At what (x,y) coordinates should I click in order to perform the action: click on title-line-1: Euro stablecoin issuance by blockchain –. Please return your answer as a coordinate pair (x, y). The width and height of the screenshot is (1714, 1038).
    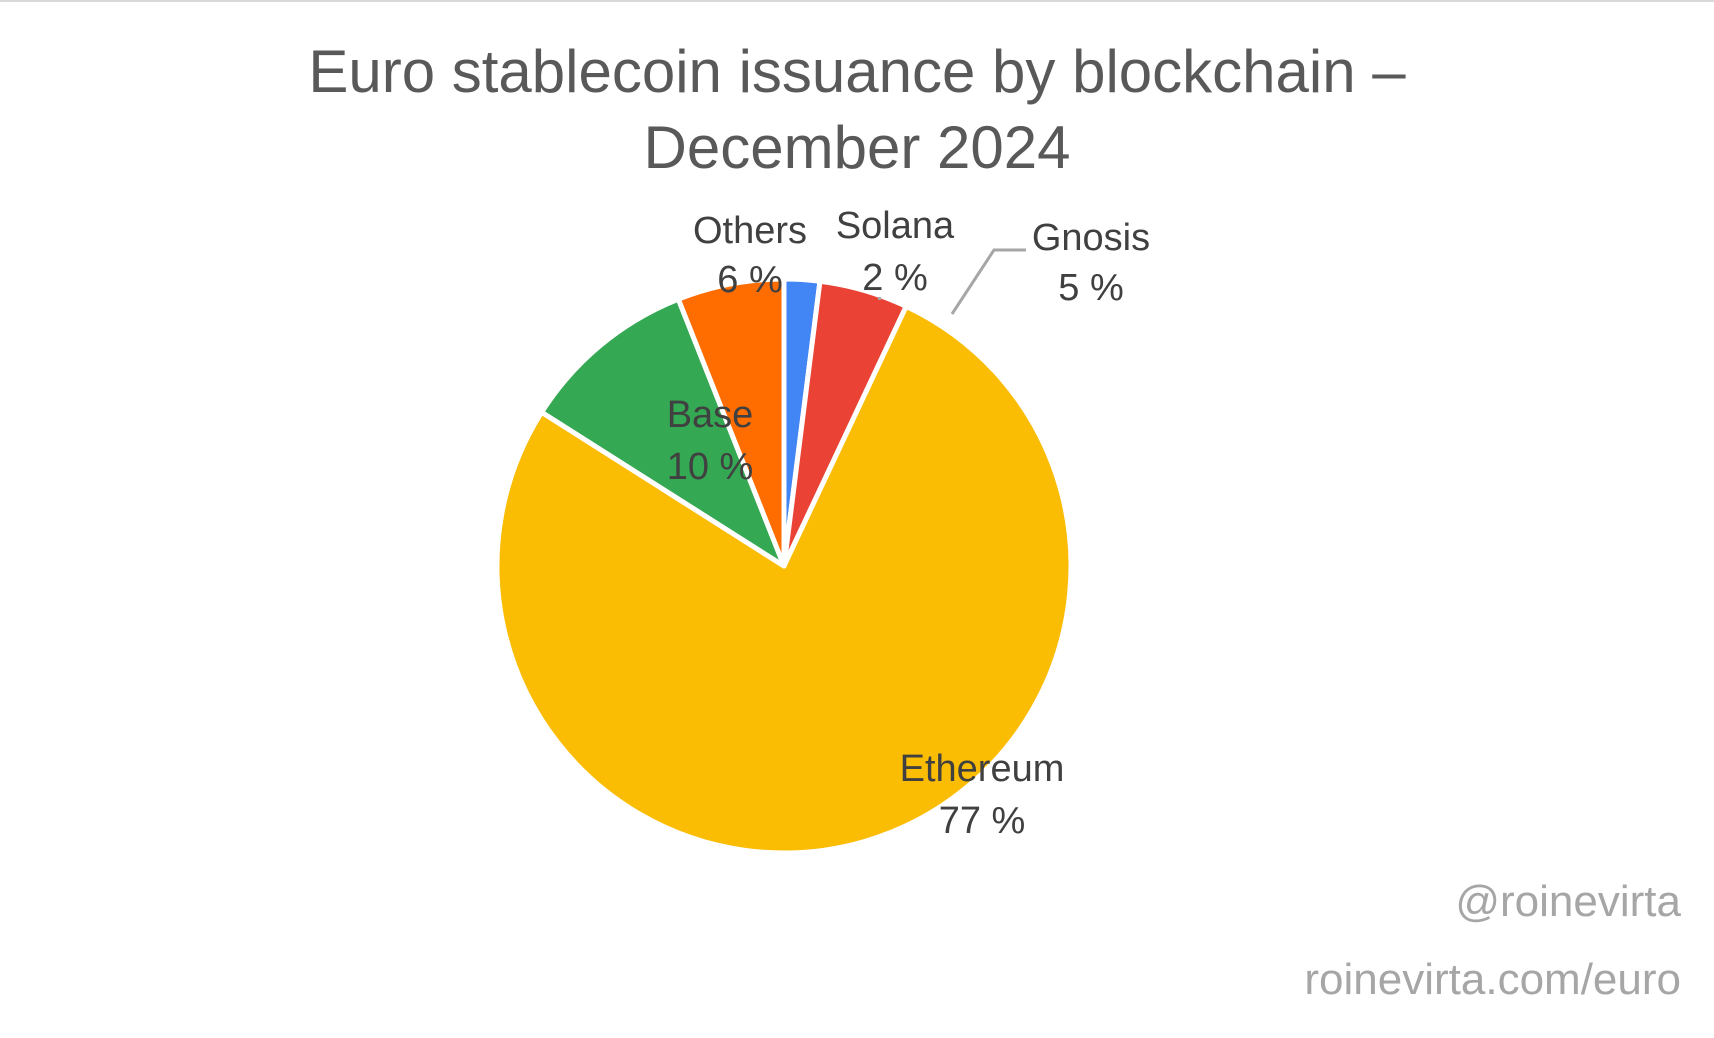
    Looking at the image, I should click on (857, 71).